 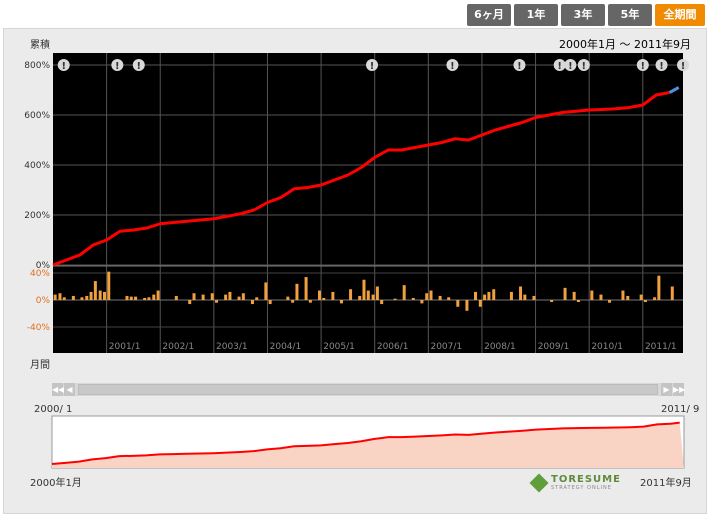 What do you see at coordinates (125, 347) in the screenshot?
I see `x-tick-label: 2001/1` at bounding box center [125, 347].